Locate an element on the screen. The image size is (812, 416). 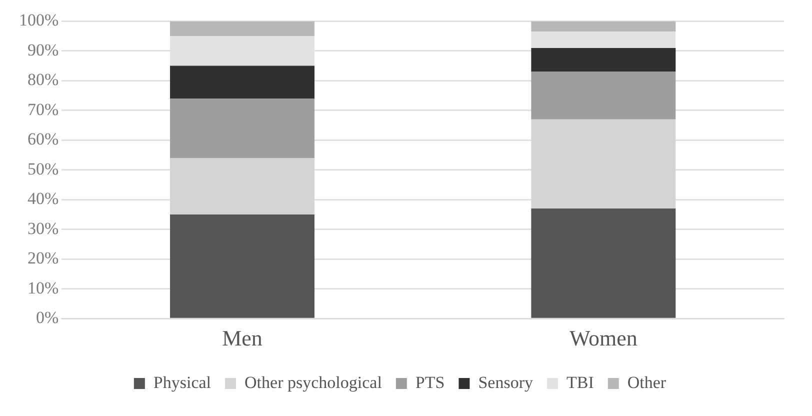
legend-label: Physical is located at coordinates (182, 382).